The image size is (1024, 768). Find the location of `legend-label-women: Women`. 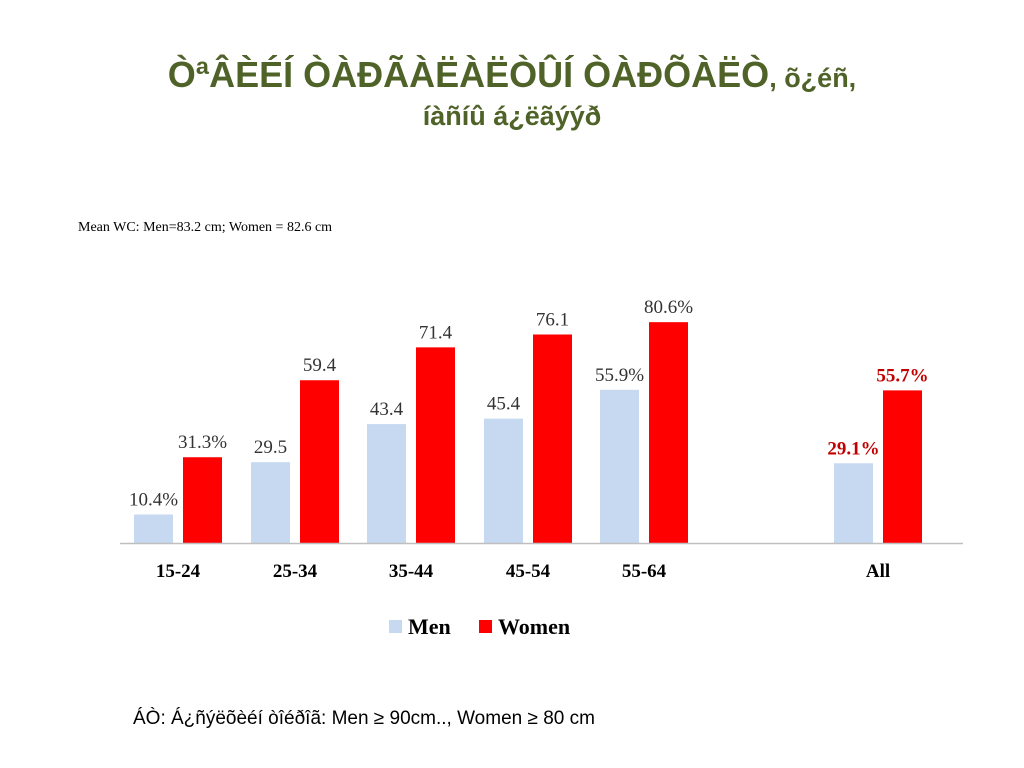

legend-label-women: Women is located at coordinates (534, 626).